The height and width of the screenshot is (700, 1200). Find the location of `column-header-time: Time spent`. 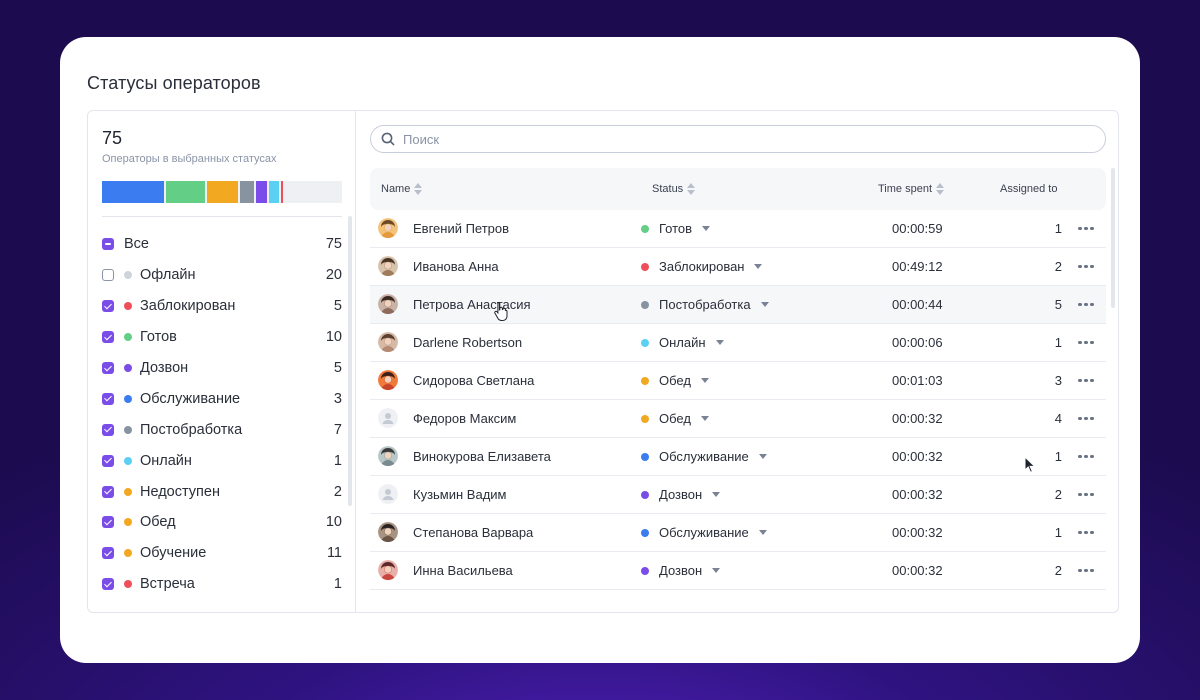

column-header-time: Time spent is located at coordinates (911, 189).